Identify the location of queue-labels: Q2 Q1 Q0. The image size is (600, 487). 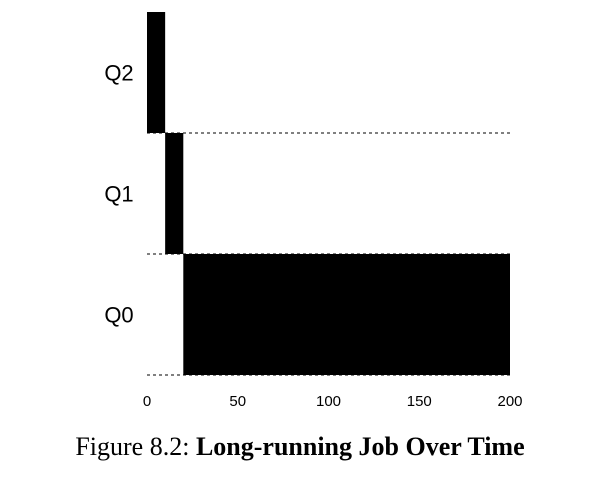
(118, 194).